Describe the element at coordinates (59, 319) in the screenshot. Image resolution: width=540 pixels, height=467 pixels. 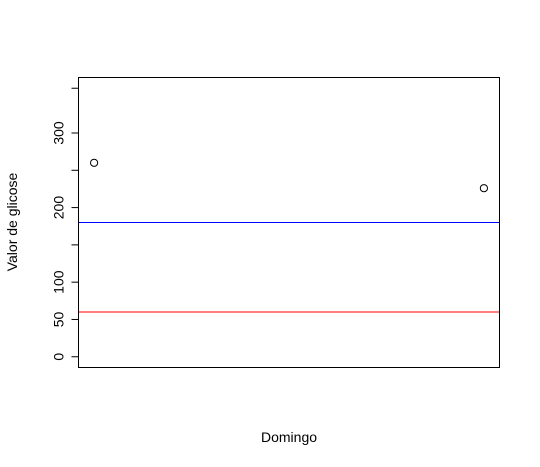
I see `y-tick-label: 50` at that location.